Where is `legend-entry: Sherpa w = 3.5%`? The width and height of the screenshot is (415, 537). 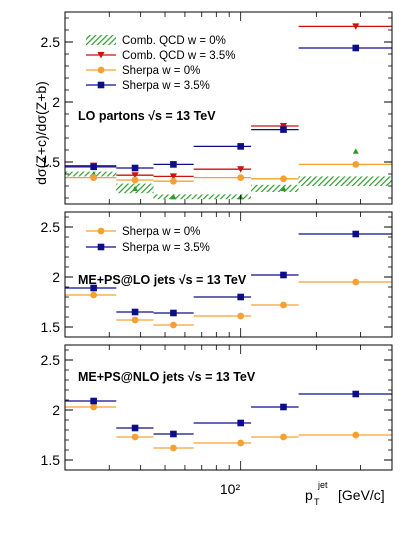
legend-entry: Sherpa w = 3.5% is located at coordinates (148, 86).